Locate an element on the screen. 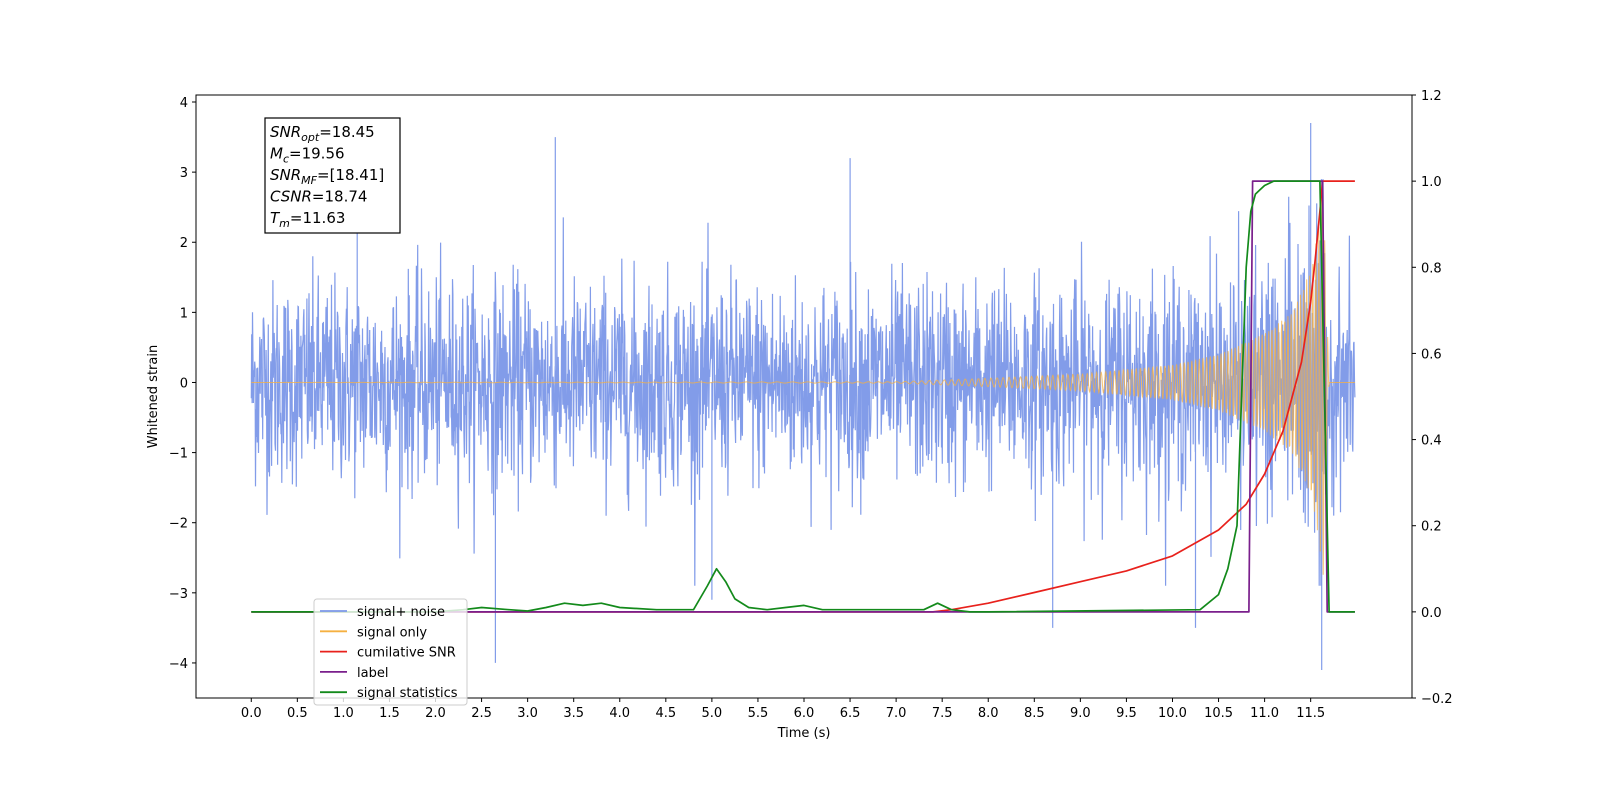 Image resolution: width=1600 pixels, height=800 pixels. x-tick-label: 5.0 is located at coordinates (712, 713).